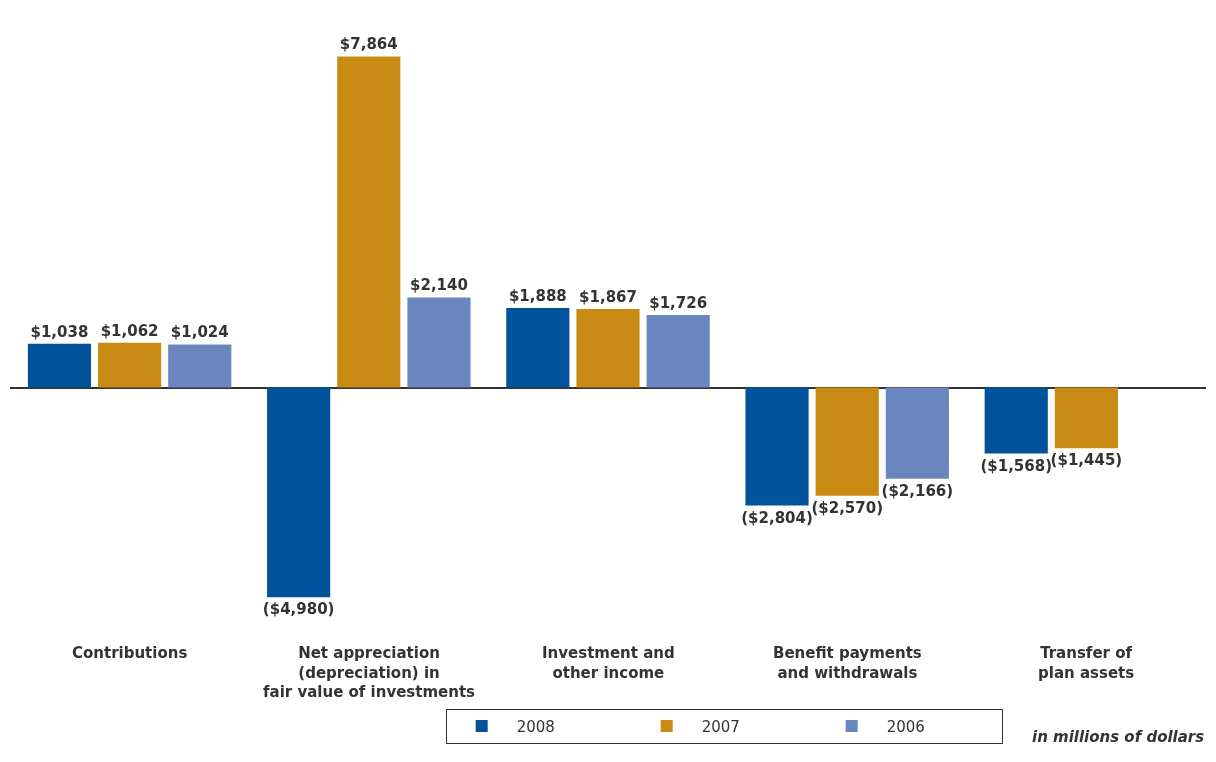 The width and height of the screenshot is (1216, 762). Describe the element at coordinates (130, 653) in the screenshot. I see `x-tick-label: Contributions` at that location.